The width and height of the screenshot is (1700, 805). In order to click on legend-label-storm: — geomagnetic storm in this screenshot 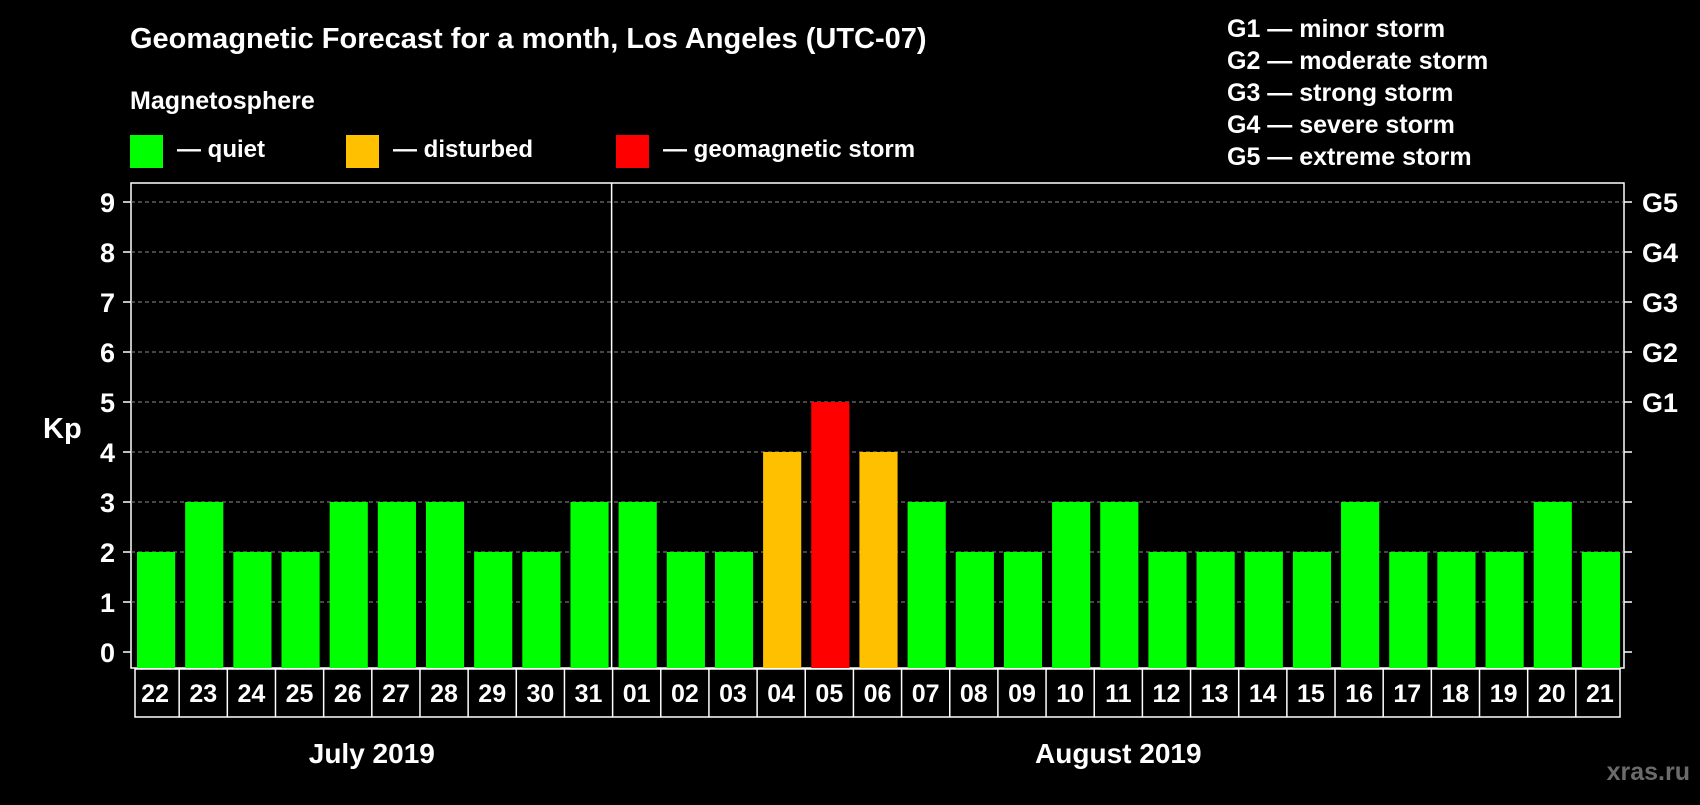, I will do `click(789, 149)`.